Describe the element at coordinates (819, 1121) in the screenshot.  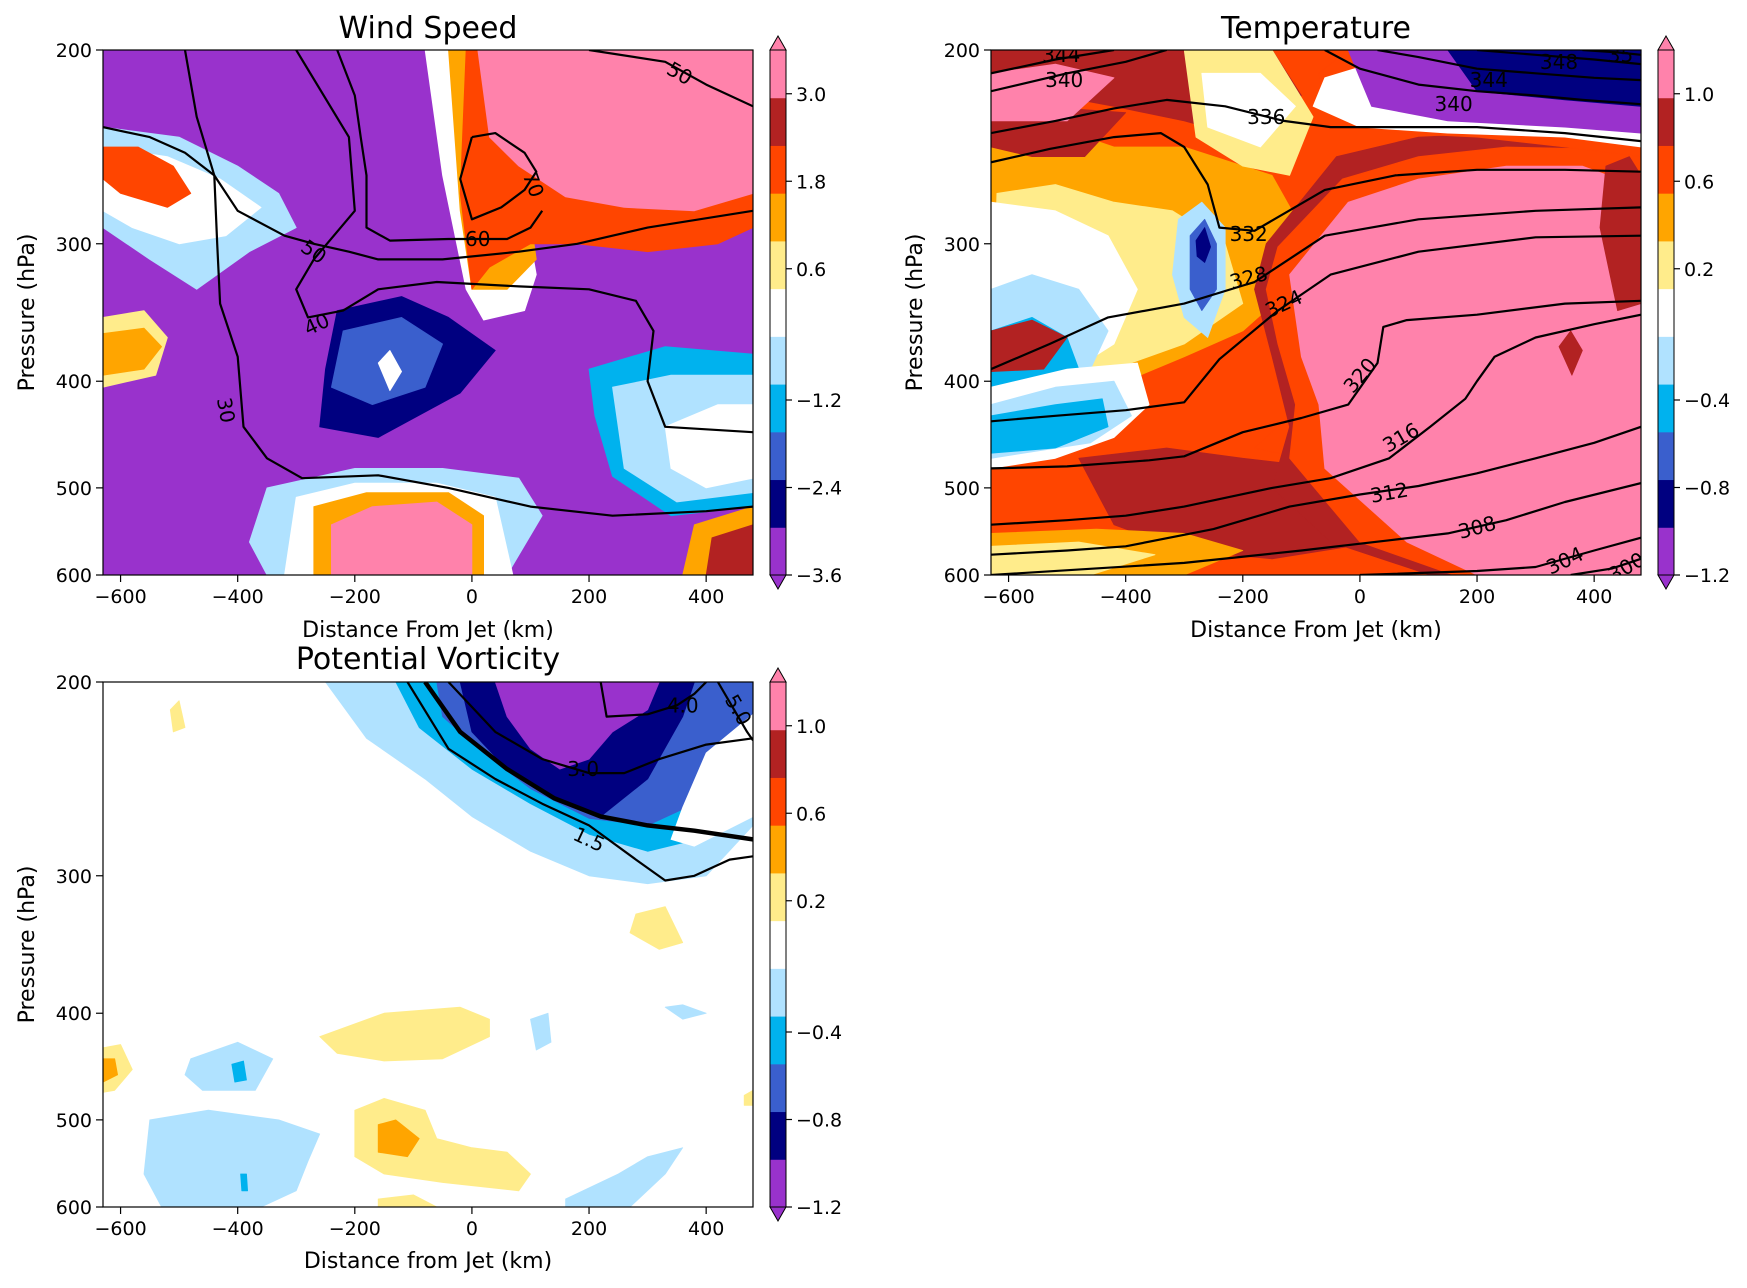
I see `pv-colorbar-tick-label: −0.8` at that location.